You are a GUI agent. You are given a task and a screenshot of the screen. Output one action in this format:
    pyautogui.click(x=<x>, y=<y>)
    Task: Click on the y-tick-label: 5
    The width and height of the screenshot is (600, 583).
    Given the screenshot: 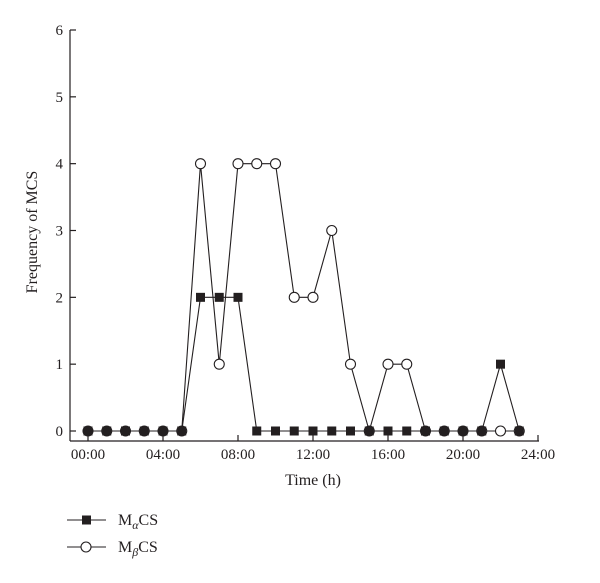 What is the action you would take?
    pyautogui.click(x=60, y=98)
    